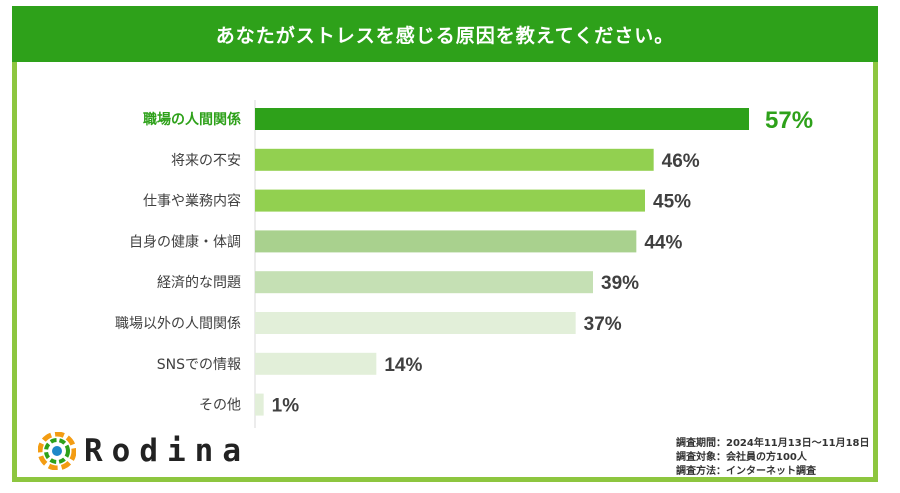 The image size is (900, 493). Describe the element at coordinates (57, 451) in the screenshot. I see `rodina-logo-icon` at that location.